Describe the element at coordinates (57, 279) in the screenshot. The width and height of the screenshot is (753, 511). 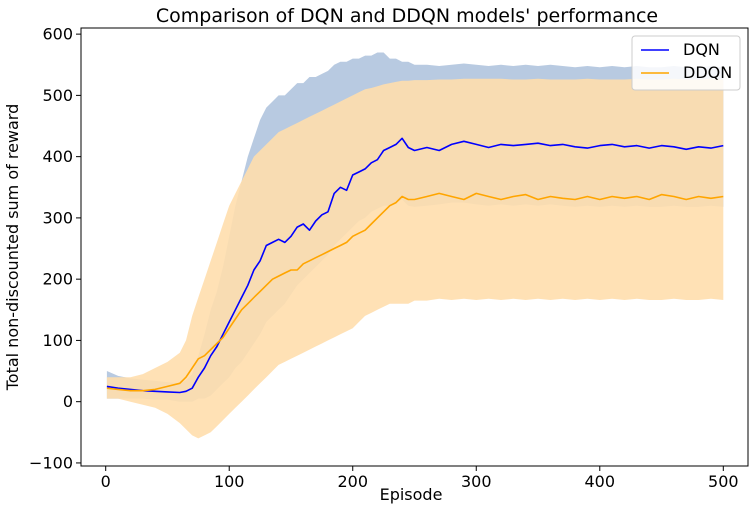
I see `y-tick-label: 200` at that location.